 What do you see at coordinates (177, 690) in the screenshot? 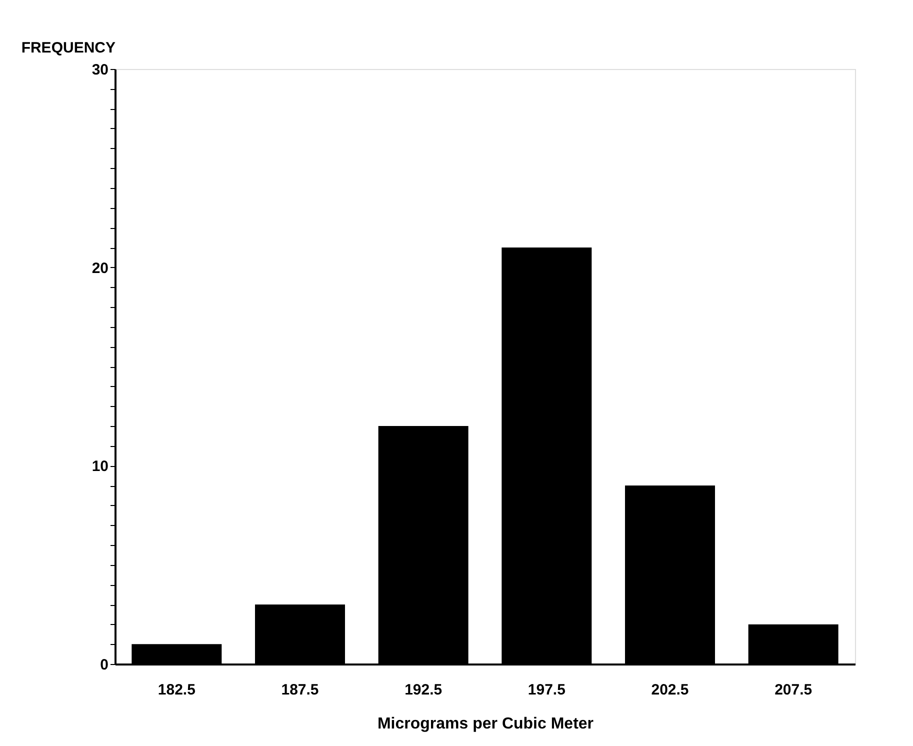
I see `x-tick-label: 182.5` at bounding box center [177, 690].